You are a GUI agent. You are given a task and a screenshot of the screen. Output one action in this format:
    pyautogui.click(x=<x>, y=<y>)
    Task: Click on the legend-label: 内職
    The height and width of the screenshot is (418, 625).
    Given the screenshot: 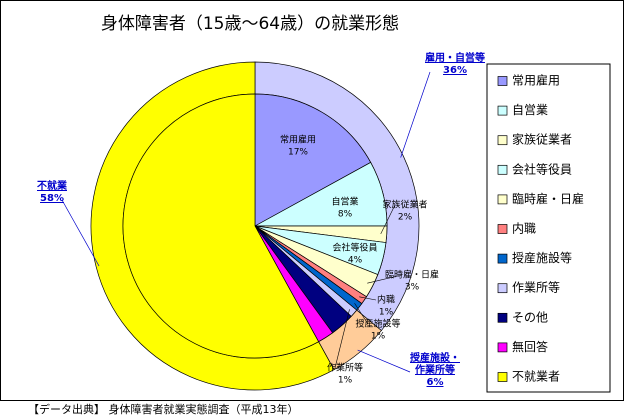 What is the action you would take?
    pyautogui.click(x=524, y=229)
    